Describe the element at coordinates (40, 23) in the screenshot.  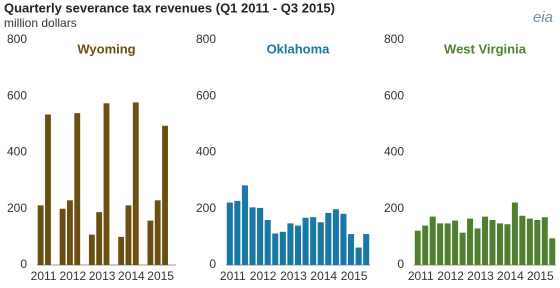
I see `chart-subtitle: million dollars` at that location.